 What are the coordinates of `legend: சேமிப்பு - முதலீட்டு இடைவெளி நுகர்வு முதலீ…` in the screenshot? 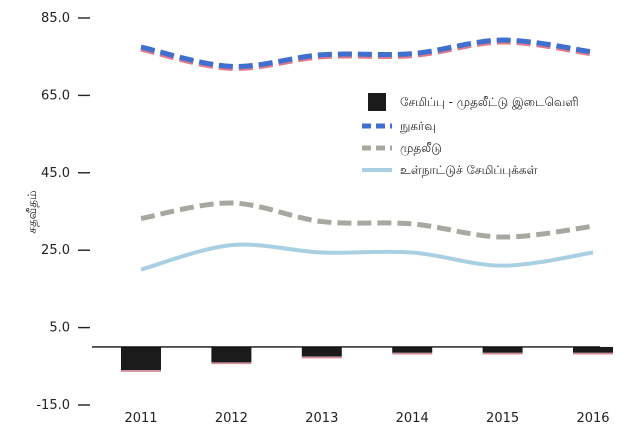 It's located at (470, 135).